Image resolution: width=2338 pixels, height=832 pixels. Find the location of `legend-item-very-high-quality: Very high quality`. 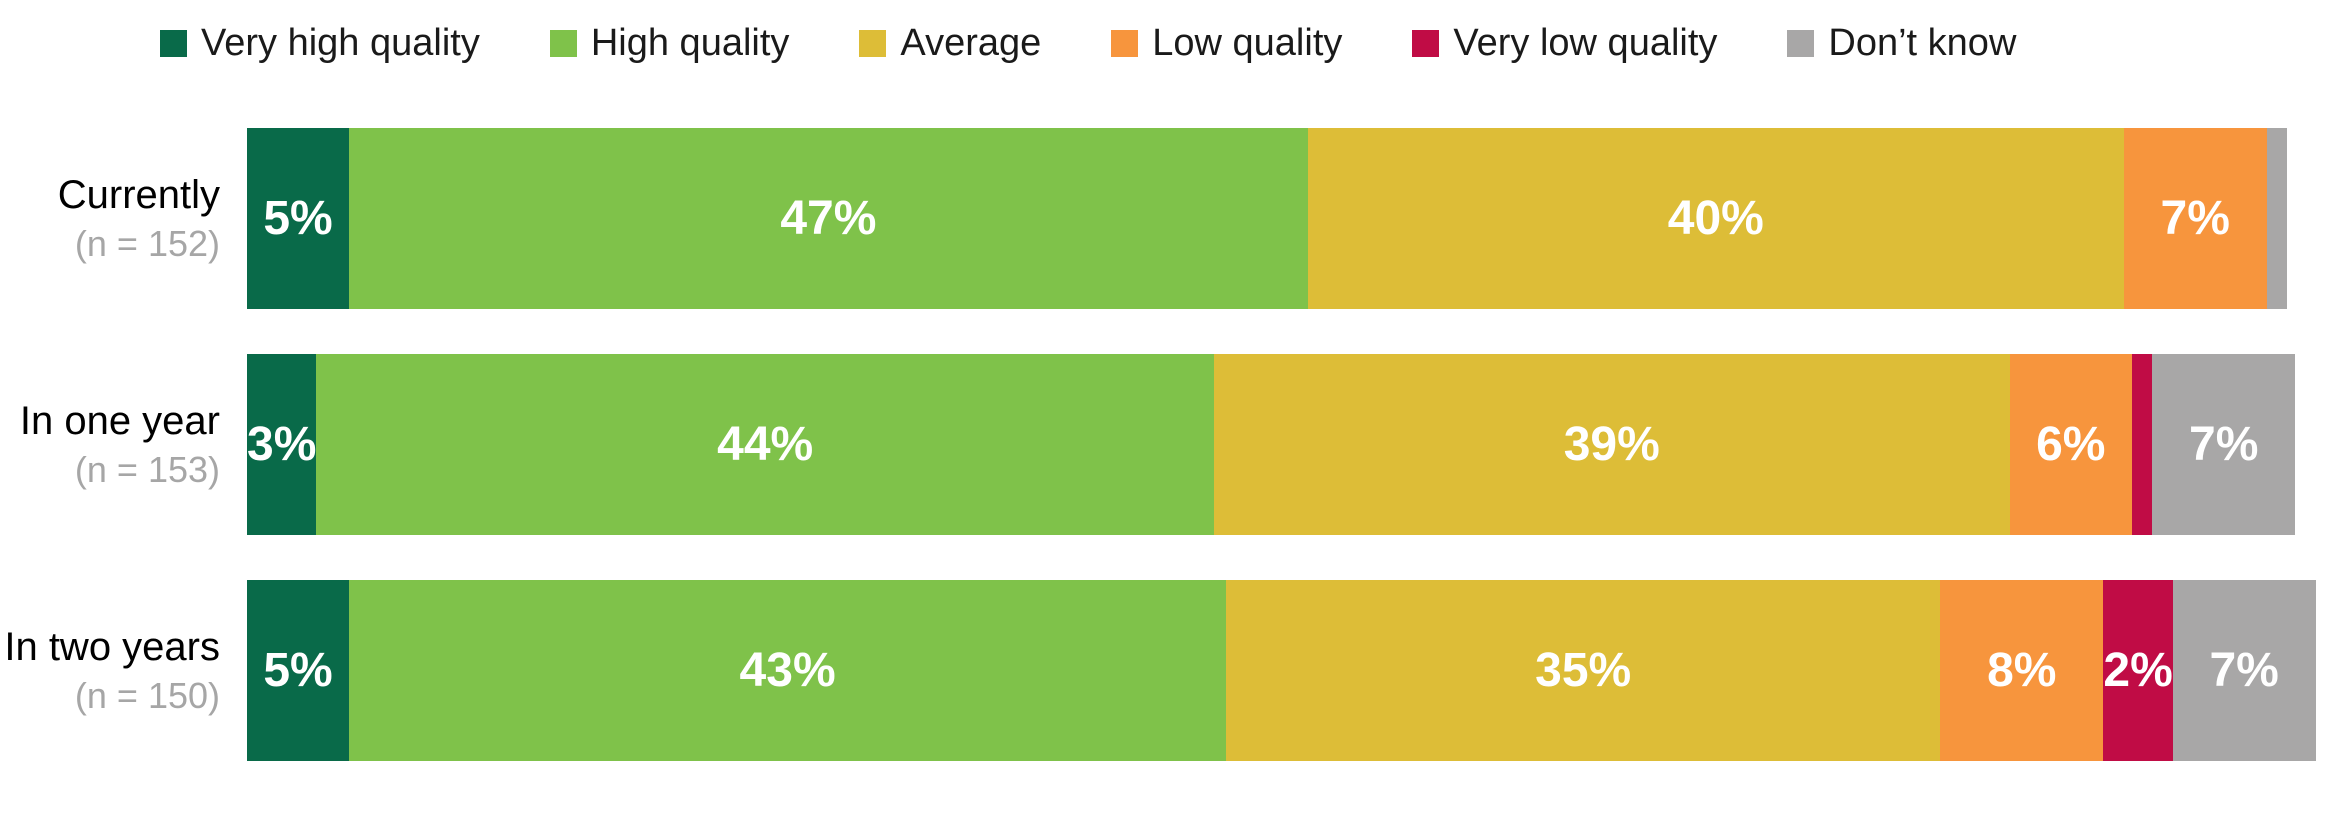

legend-item-very-high-quality: Very high quality is located at coordinates (320, 43).